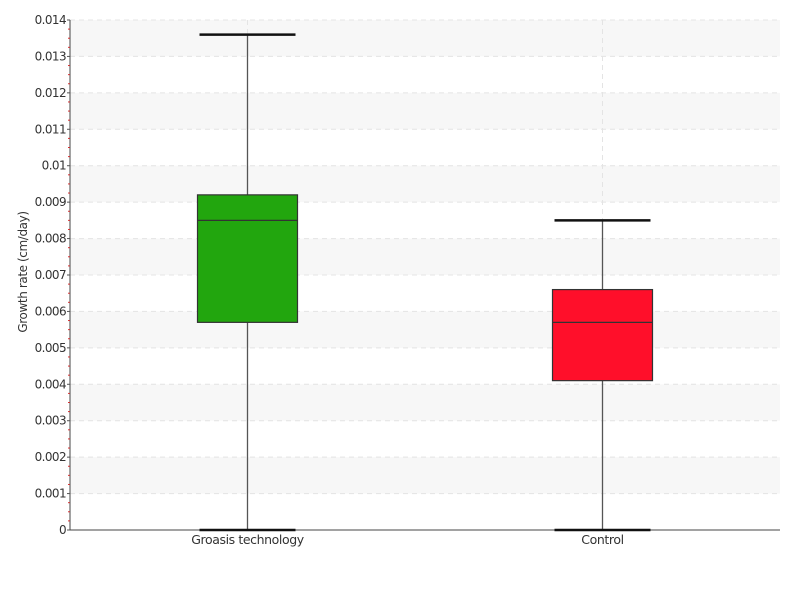 This screenshot has height=600, width=800. I want to click on x-category-label: Control, so click(602, 539).